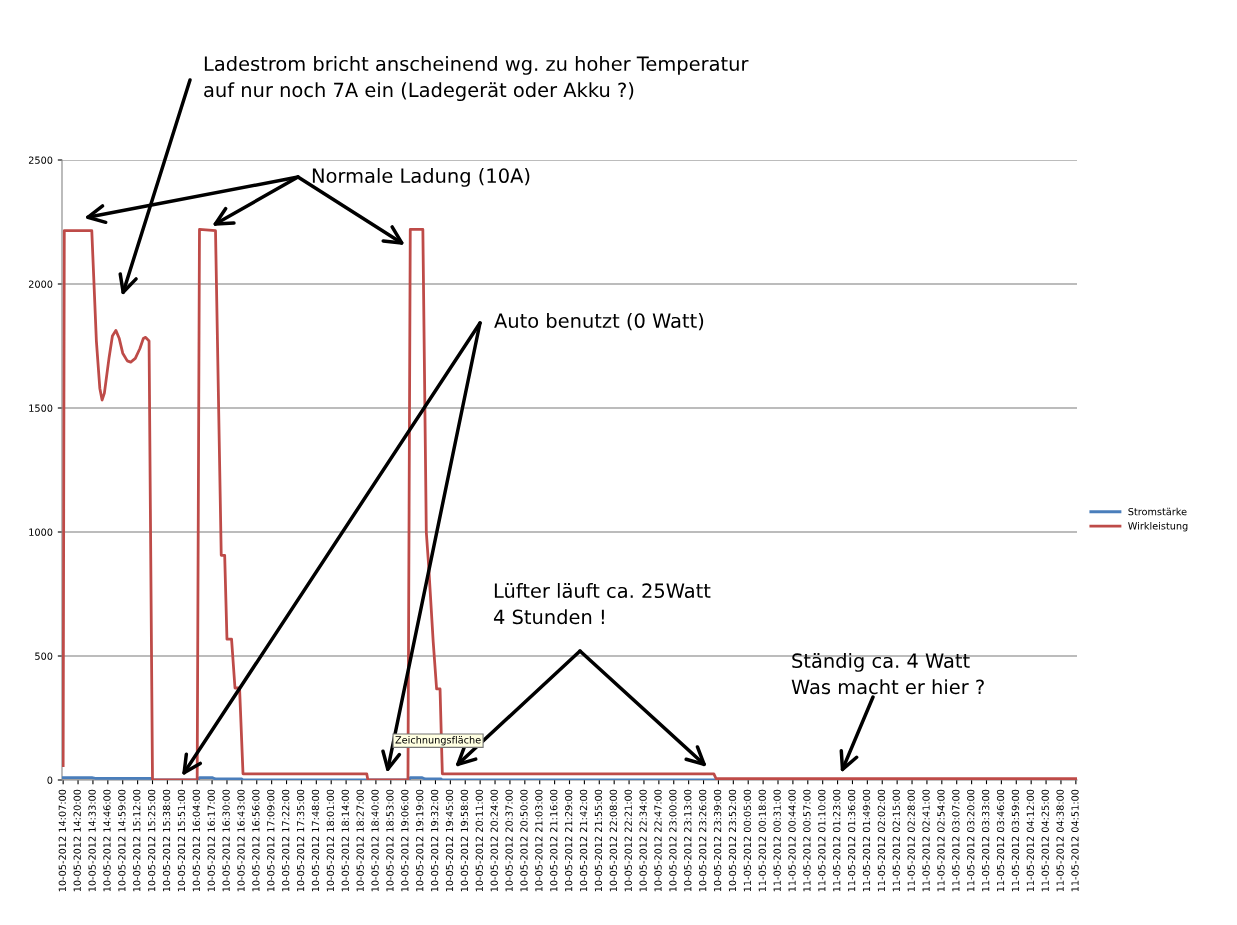  What do you see at coordinates (420, 840) in the screenshot?
I see `x-tick-label: 10-05-2012 19:19:00` at bounding box center [420, 840].